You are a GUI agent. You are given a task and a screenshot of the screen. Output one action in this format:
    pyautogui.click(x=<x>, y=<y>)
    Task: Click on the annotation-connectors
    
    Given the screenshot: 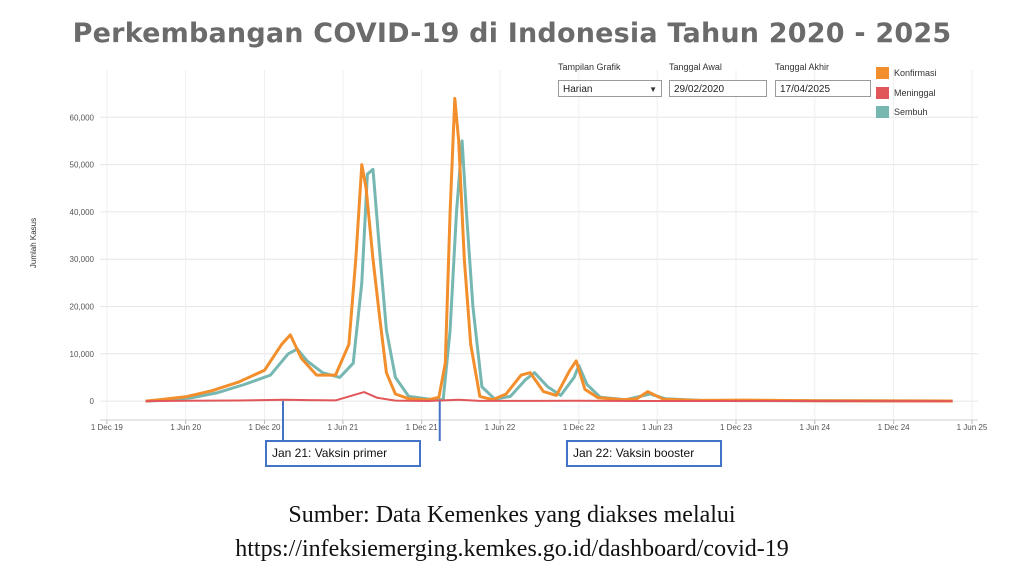 What is the action you would take?
    pyautogui.click(x=361, y=421)
    